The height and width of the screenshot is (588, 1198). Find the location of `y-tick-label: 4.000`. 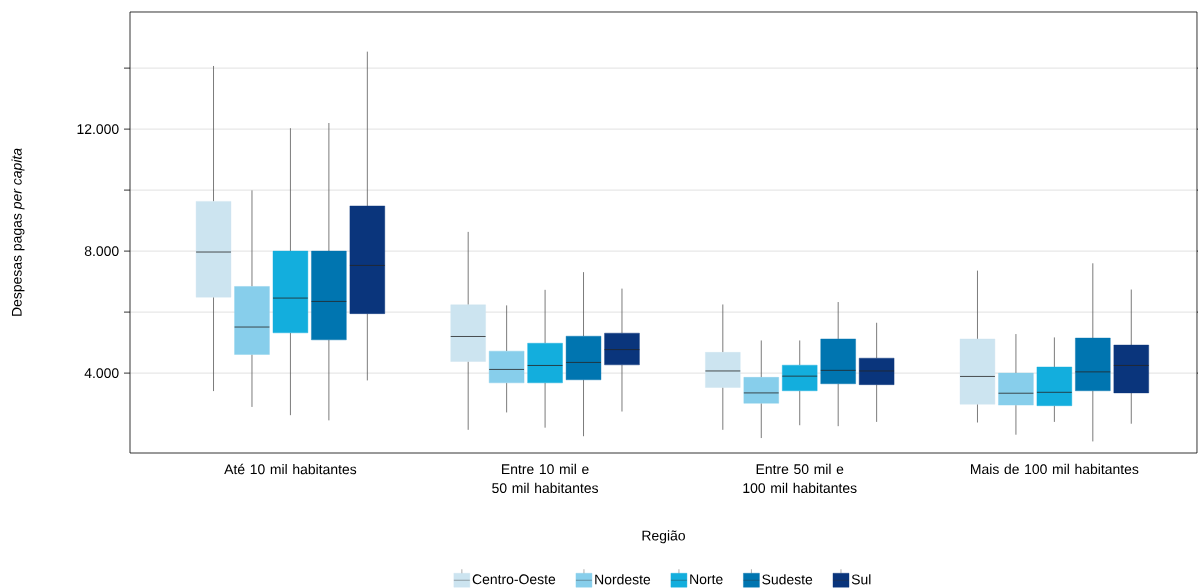

y-tick-label: 4.000 is located at coordinates (101, 373).